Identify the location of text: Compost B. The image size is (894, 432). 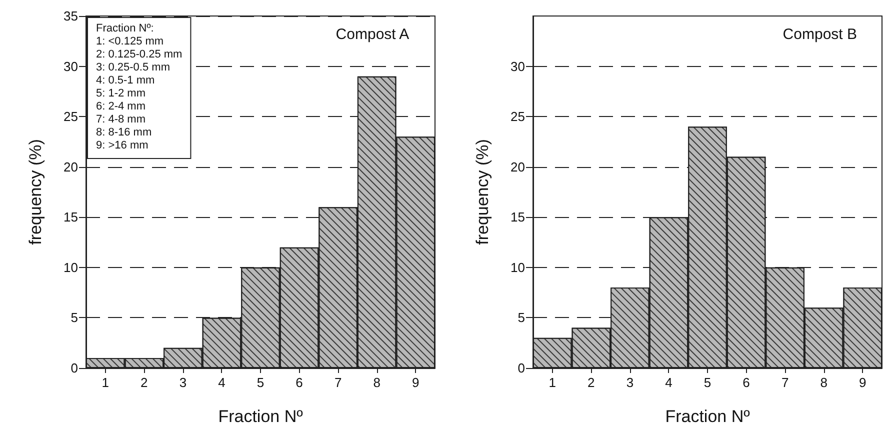
(820, 34).